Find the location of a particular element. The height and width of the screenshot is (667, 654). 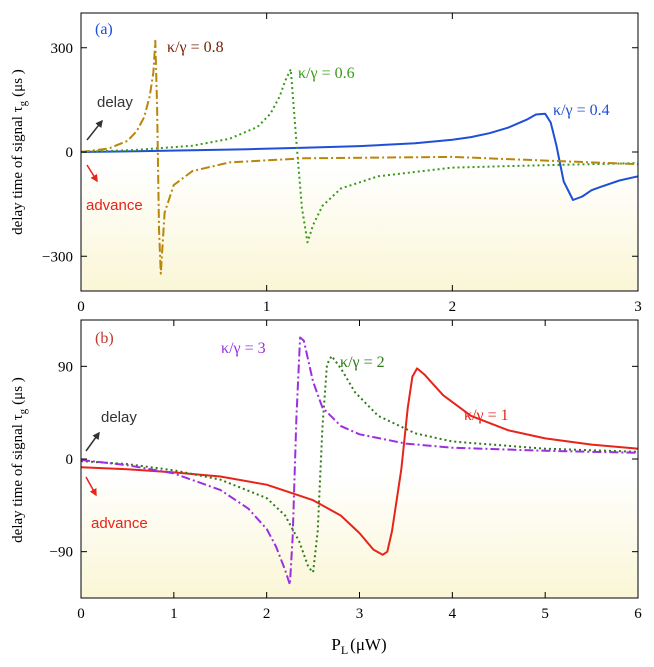

panel-b-advance-annotation: advance is located at coordinates (119, 523).